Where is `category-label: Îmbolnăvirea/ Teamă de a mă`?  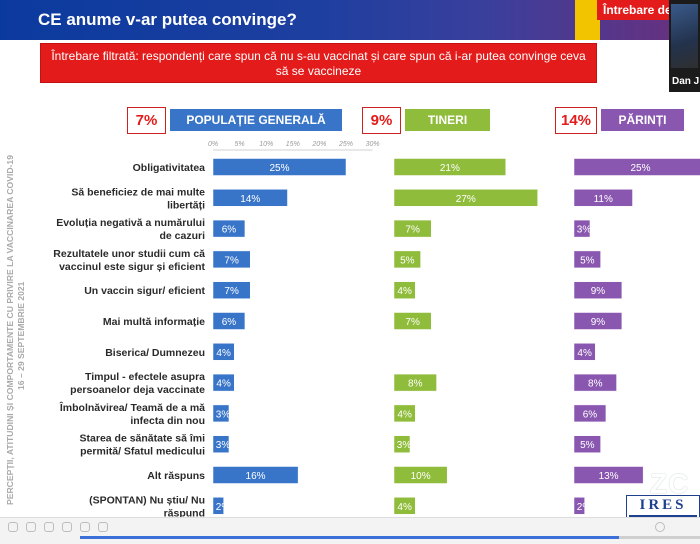
category-label: Îmbolnăvirea/ Teamă de a mă is located at coordinates (132, 407).